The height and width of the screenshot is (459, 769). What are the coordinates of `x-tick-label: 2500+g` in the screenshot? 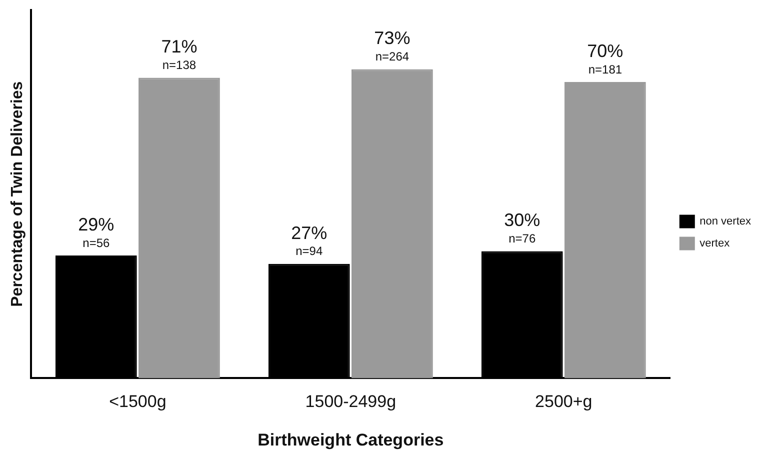 It's located at (563, 402).